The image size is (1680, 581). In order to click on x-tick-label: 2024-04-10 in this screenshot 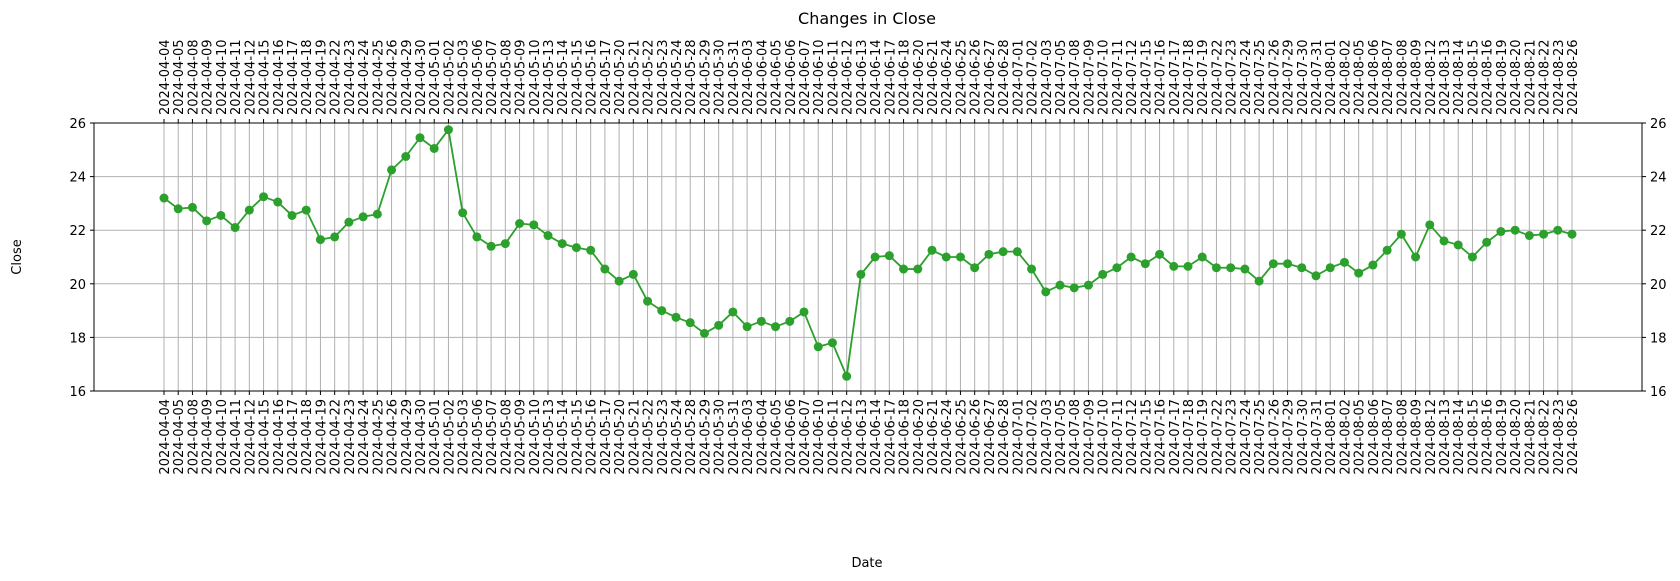, I will do `click(222, 437)`.